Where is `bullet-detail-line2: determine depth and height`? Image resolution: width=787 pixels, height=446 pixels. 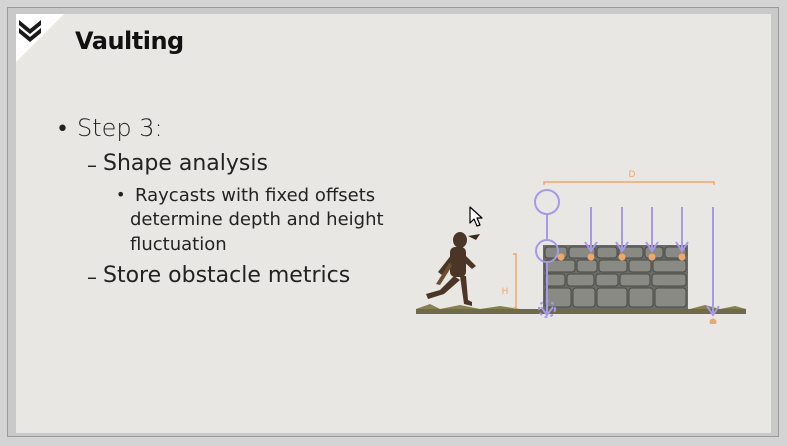 bullet-detail-line2: determine depth and height is located at coordinates (257, 219).